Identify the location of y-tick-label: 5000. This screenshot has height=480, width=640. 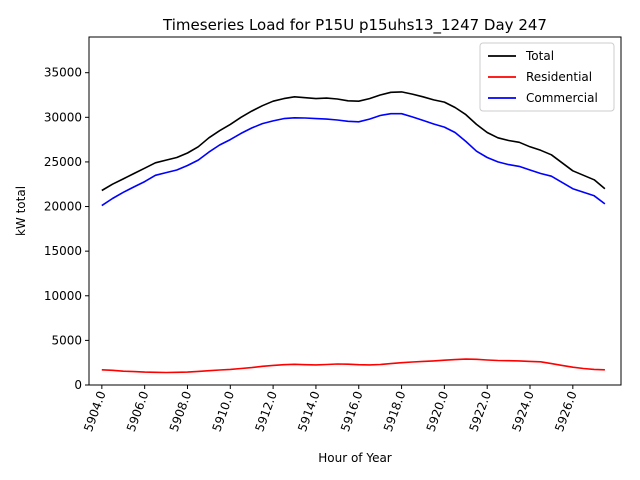
(66, 340).